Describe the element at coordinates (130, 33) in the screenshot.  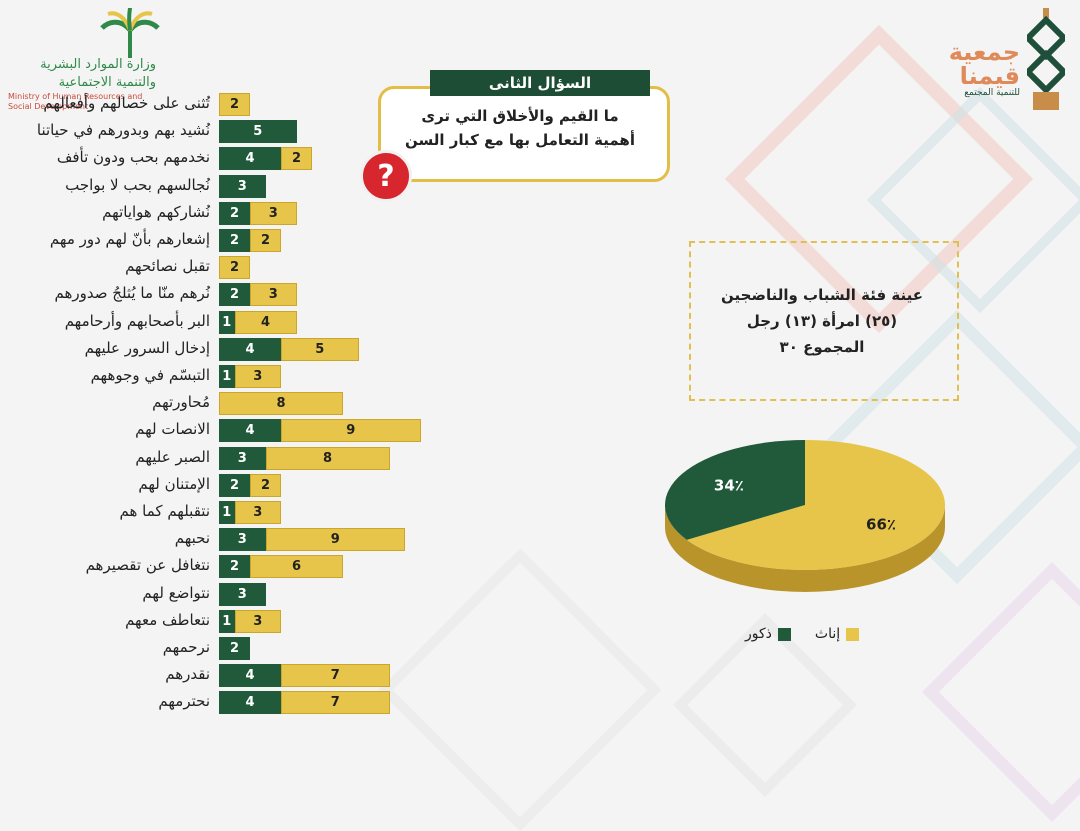
I see `palm-logo-icon` at that location.